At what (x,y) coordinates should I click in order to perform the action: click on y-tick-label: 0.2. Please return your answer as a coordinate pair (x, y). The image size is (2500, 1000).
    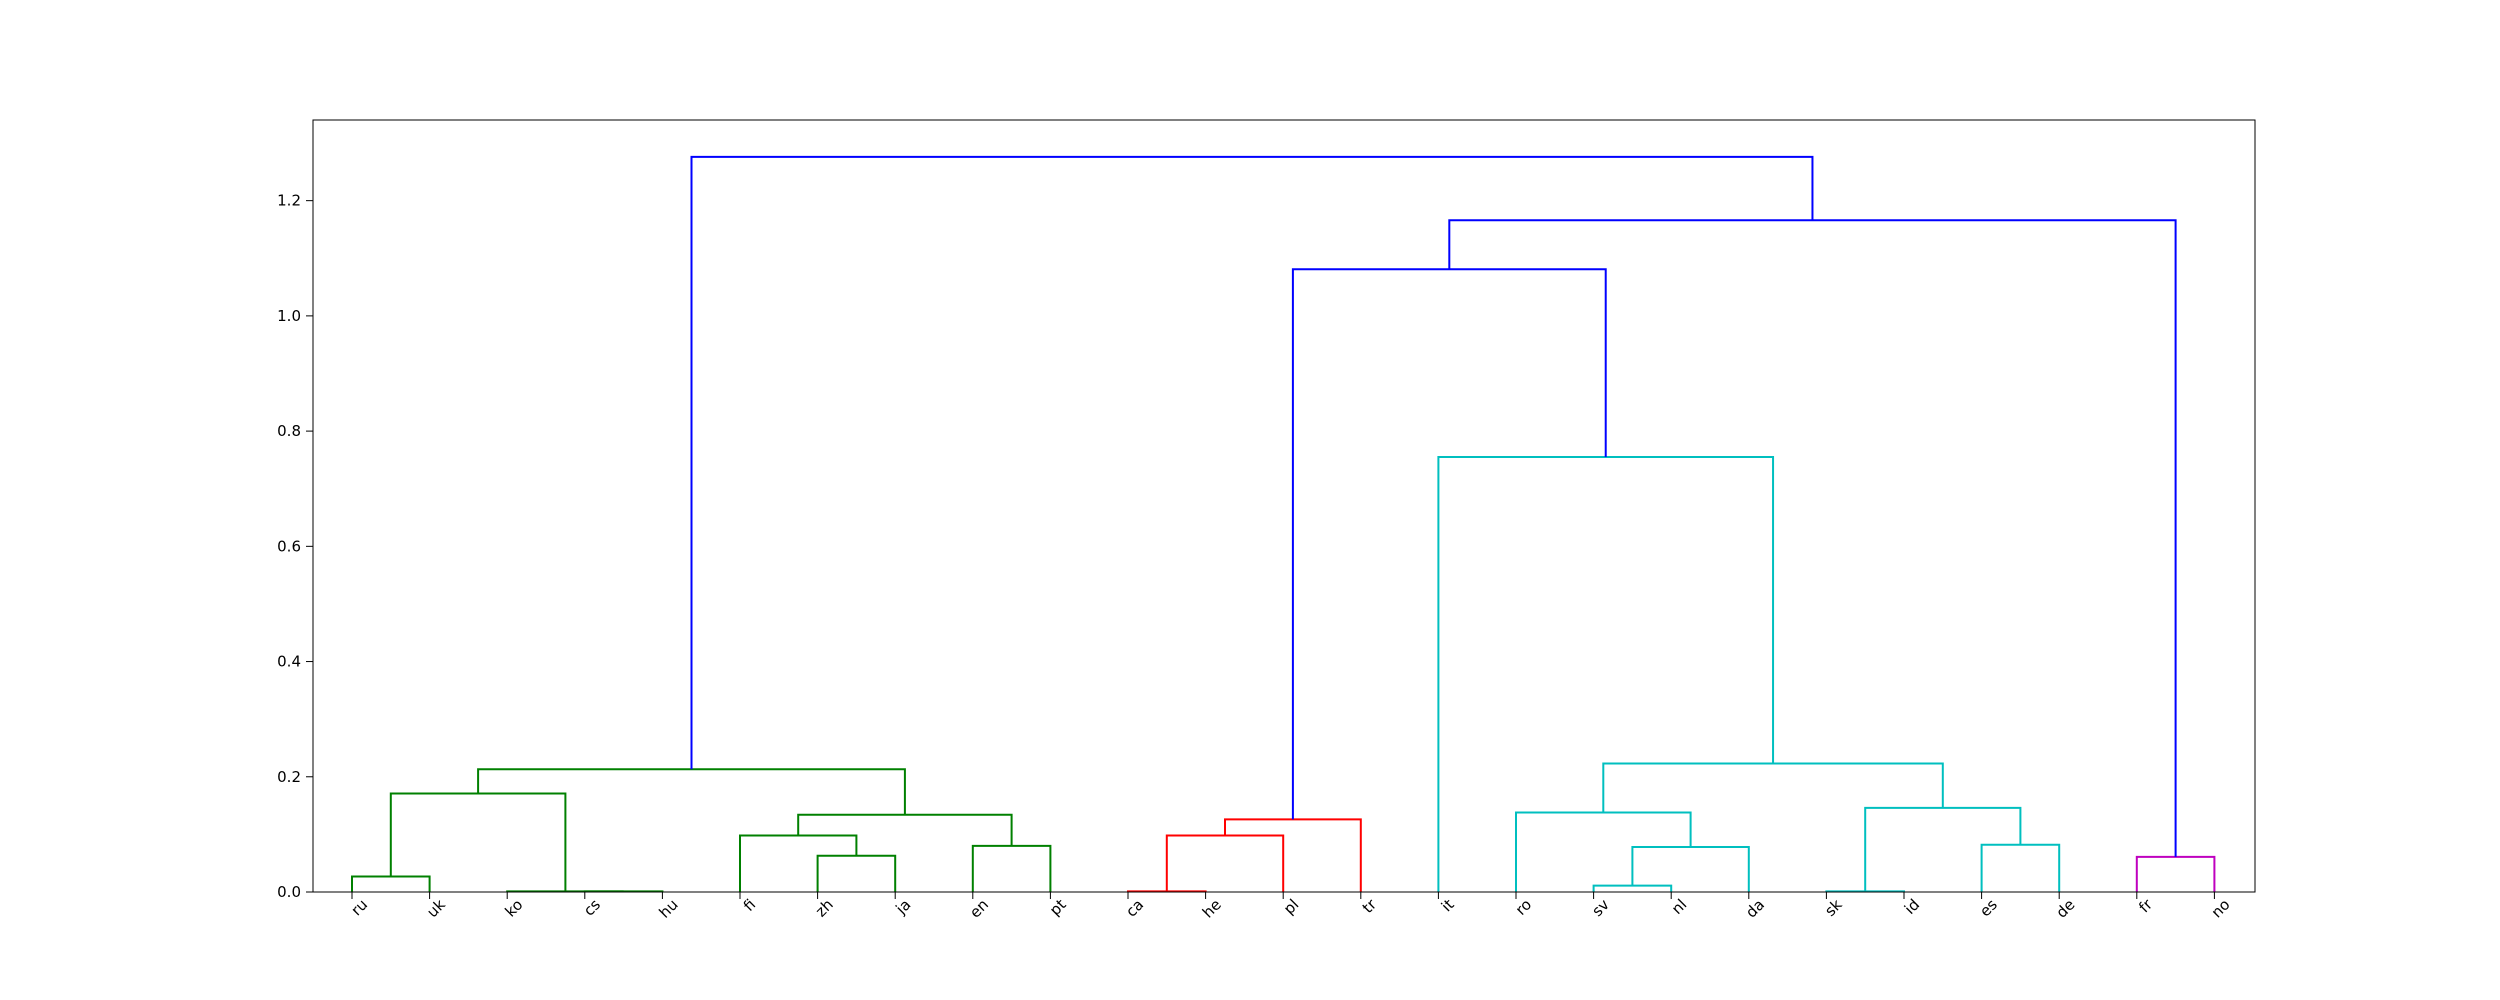
    Looking at the image, I should click on (289, 777).